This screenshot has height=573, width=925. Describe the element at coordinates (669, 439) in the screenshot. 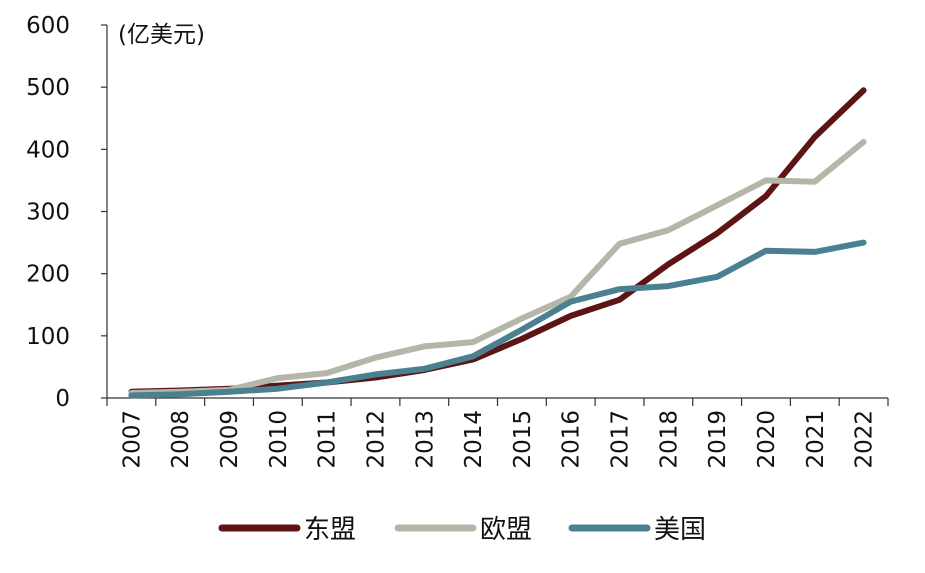

I see `x-tick-label: 2018` at that location.